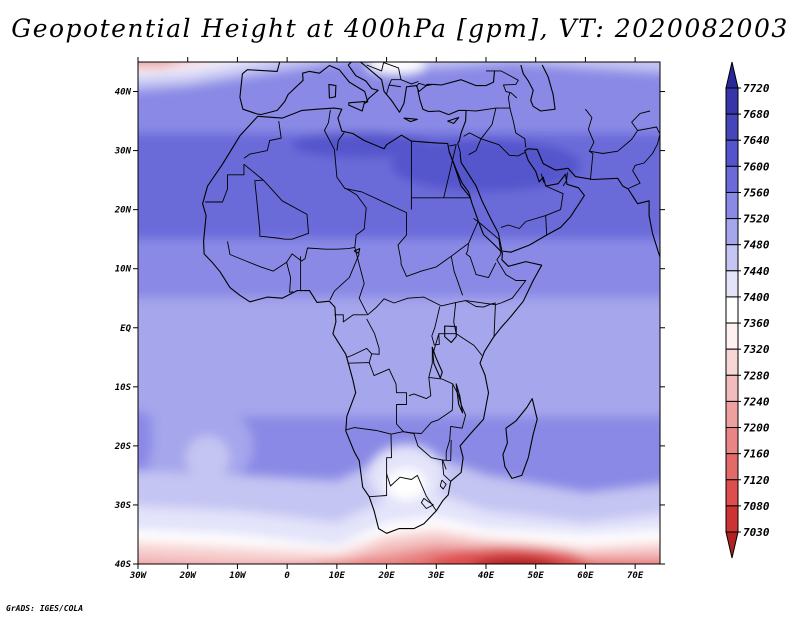  What do you see at coordinates (756, 192) in the screenshot?
I see `colorbar-label: 7560` at bounding box center [756, 192].